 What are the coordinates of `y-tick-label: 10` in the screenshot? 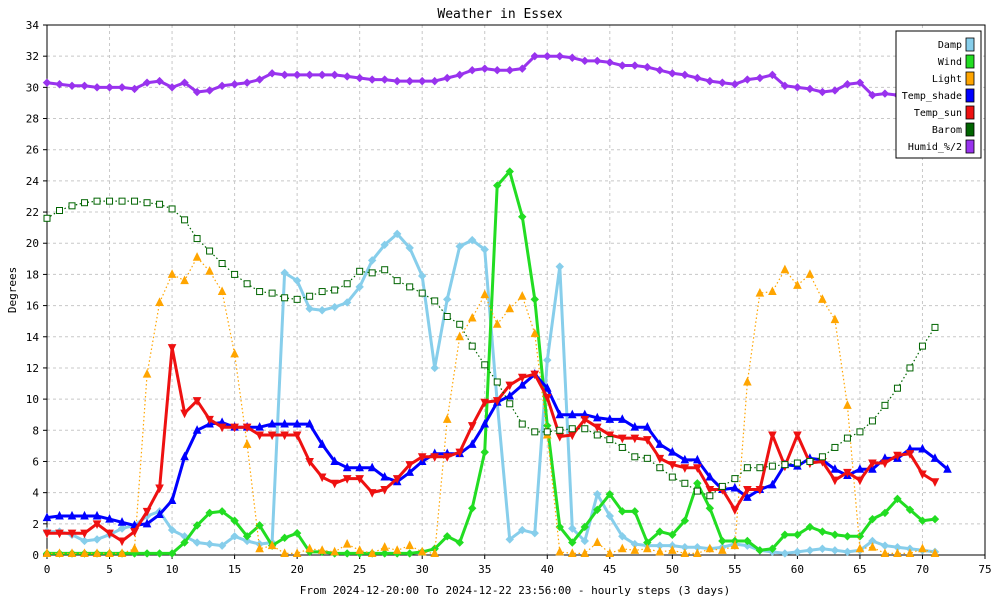 It's located at (32, 399).